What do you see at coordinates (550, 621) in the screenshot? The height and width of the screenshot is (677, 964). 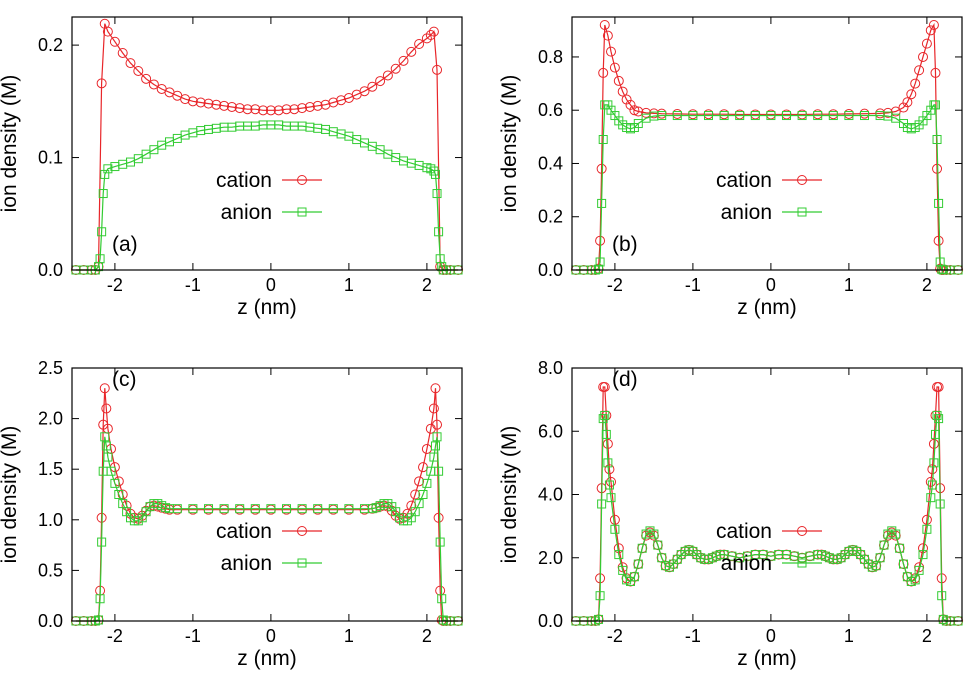 I see `y-tick-label: 0.0` at bounding box center [550, 621].